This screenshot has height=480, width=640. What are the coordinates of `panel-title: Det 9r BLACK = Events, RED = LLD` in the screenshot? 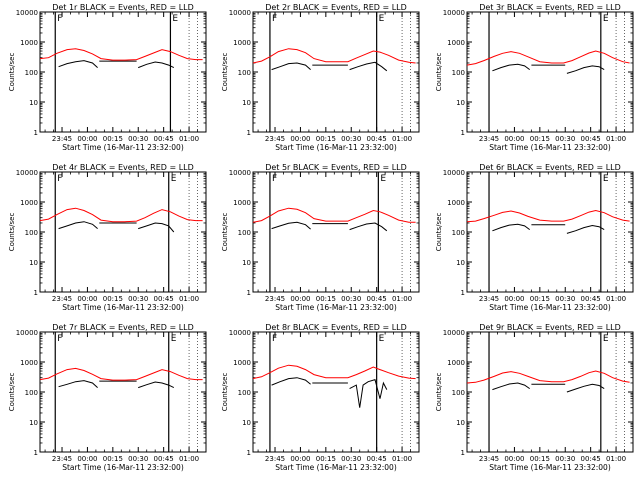 It's located at (550, 327).